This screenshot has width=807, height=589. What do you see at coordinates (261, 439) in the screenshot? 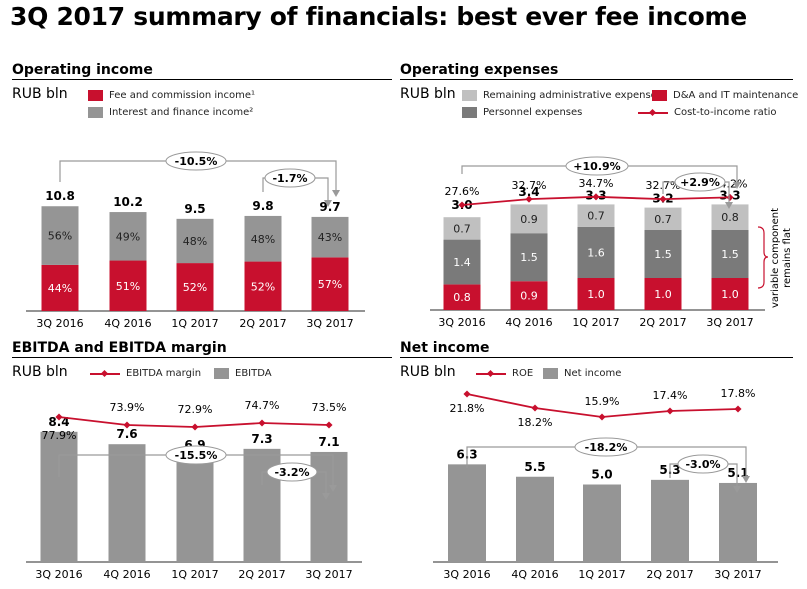
I see `bar-value-label: 7.3` at bounding box center [261, 439].